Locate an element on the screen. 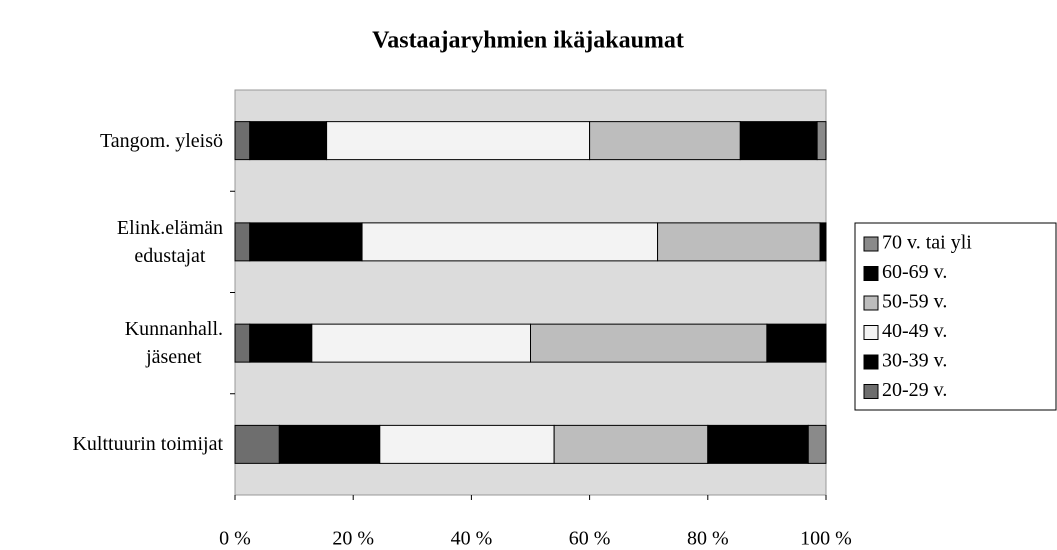  x-tick-label: 0 % is located at coordinates (235, 539).